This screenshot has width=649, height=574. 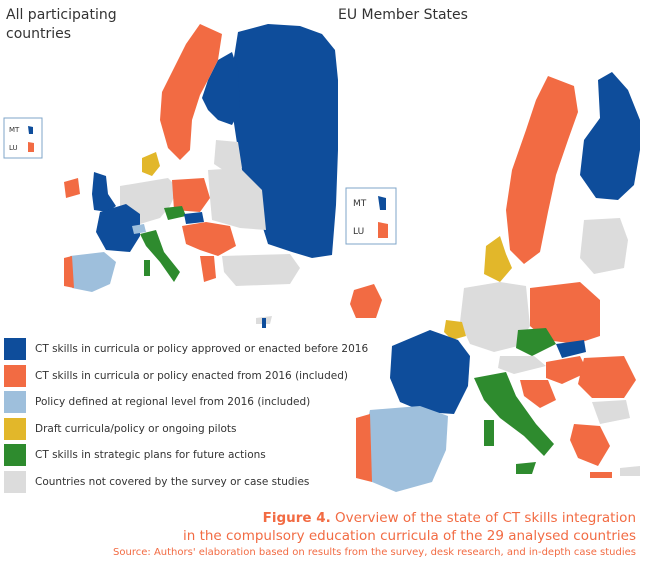 I want to click on legend-label-draft: Draft curricula/policy or ongoing pilots, so click(x=136, y=428).